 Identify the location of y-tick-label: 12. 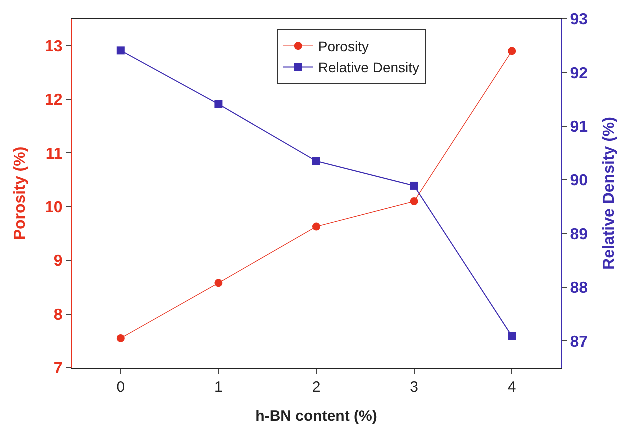
(54, 101).